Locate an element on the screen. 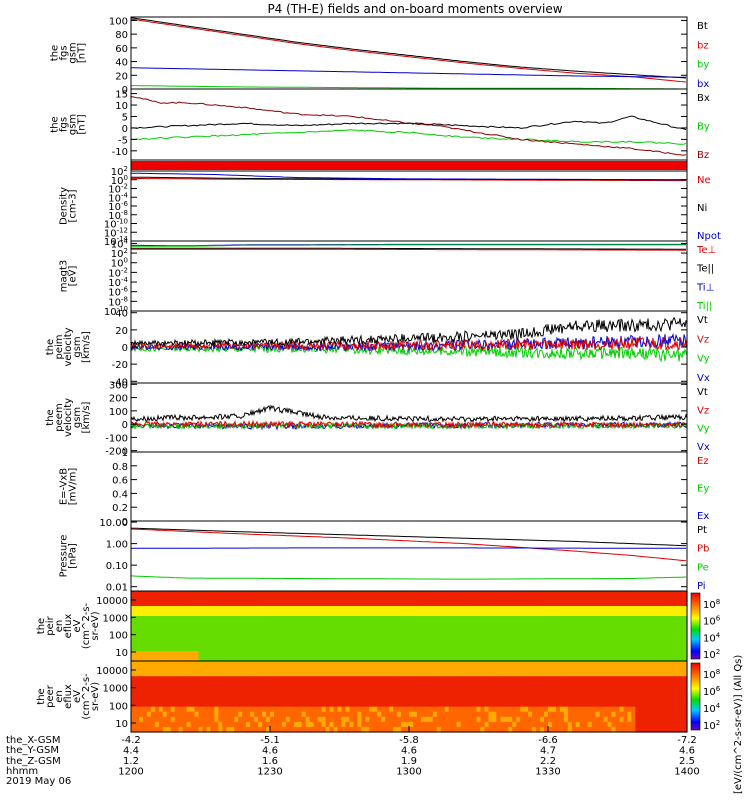  x-tick-label: 1.2 is located at coordinates (131, 761).